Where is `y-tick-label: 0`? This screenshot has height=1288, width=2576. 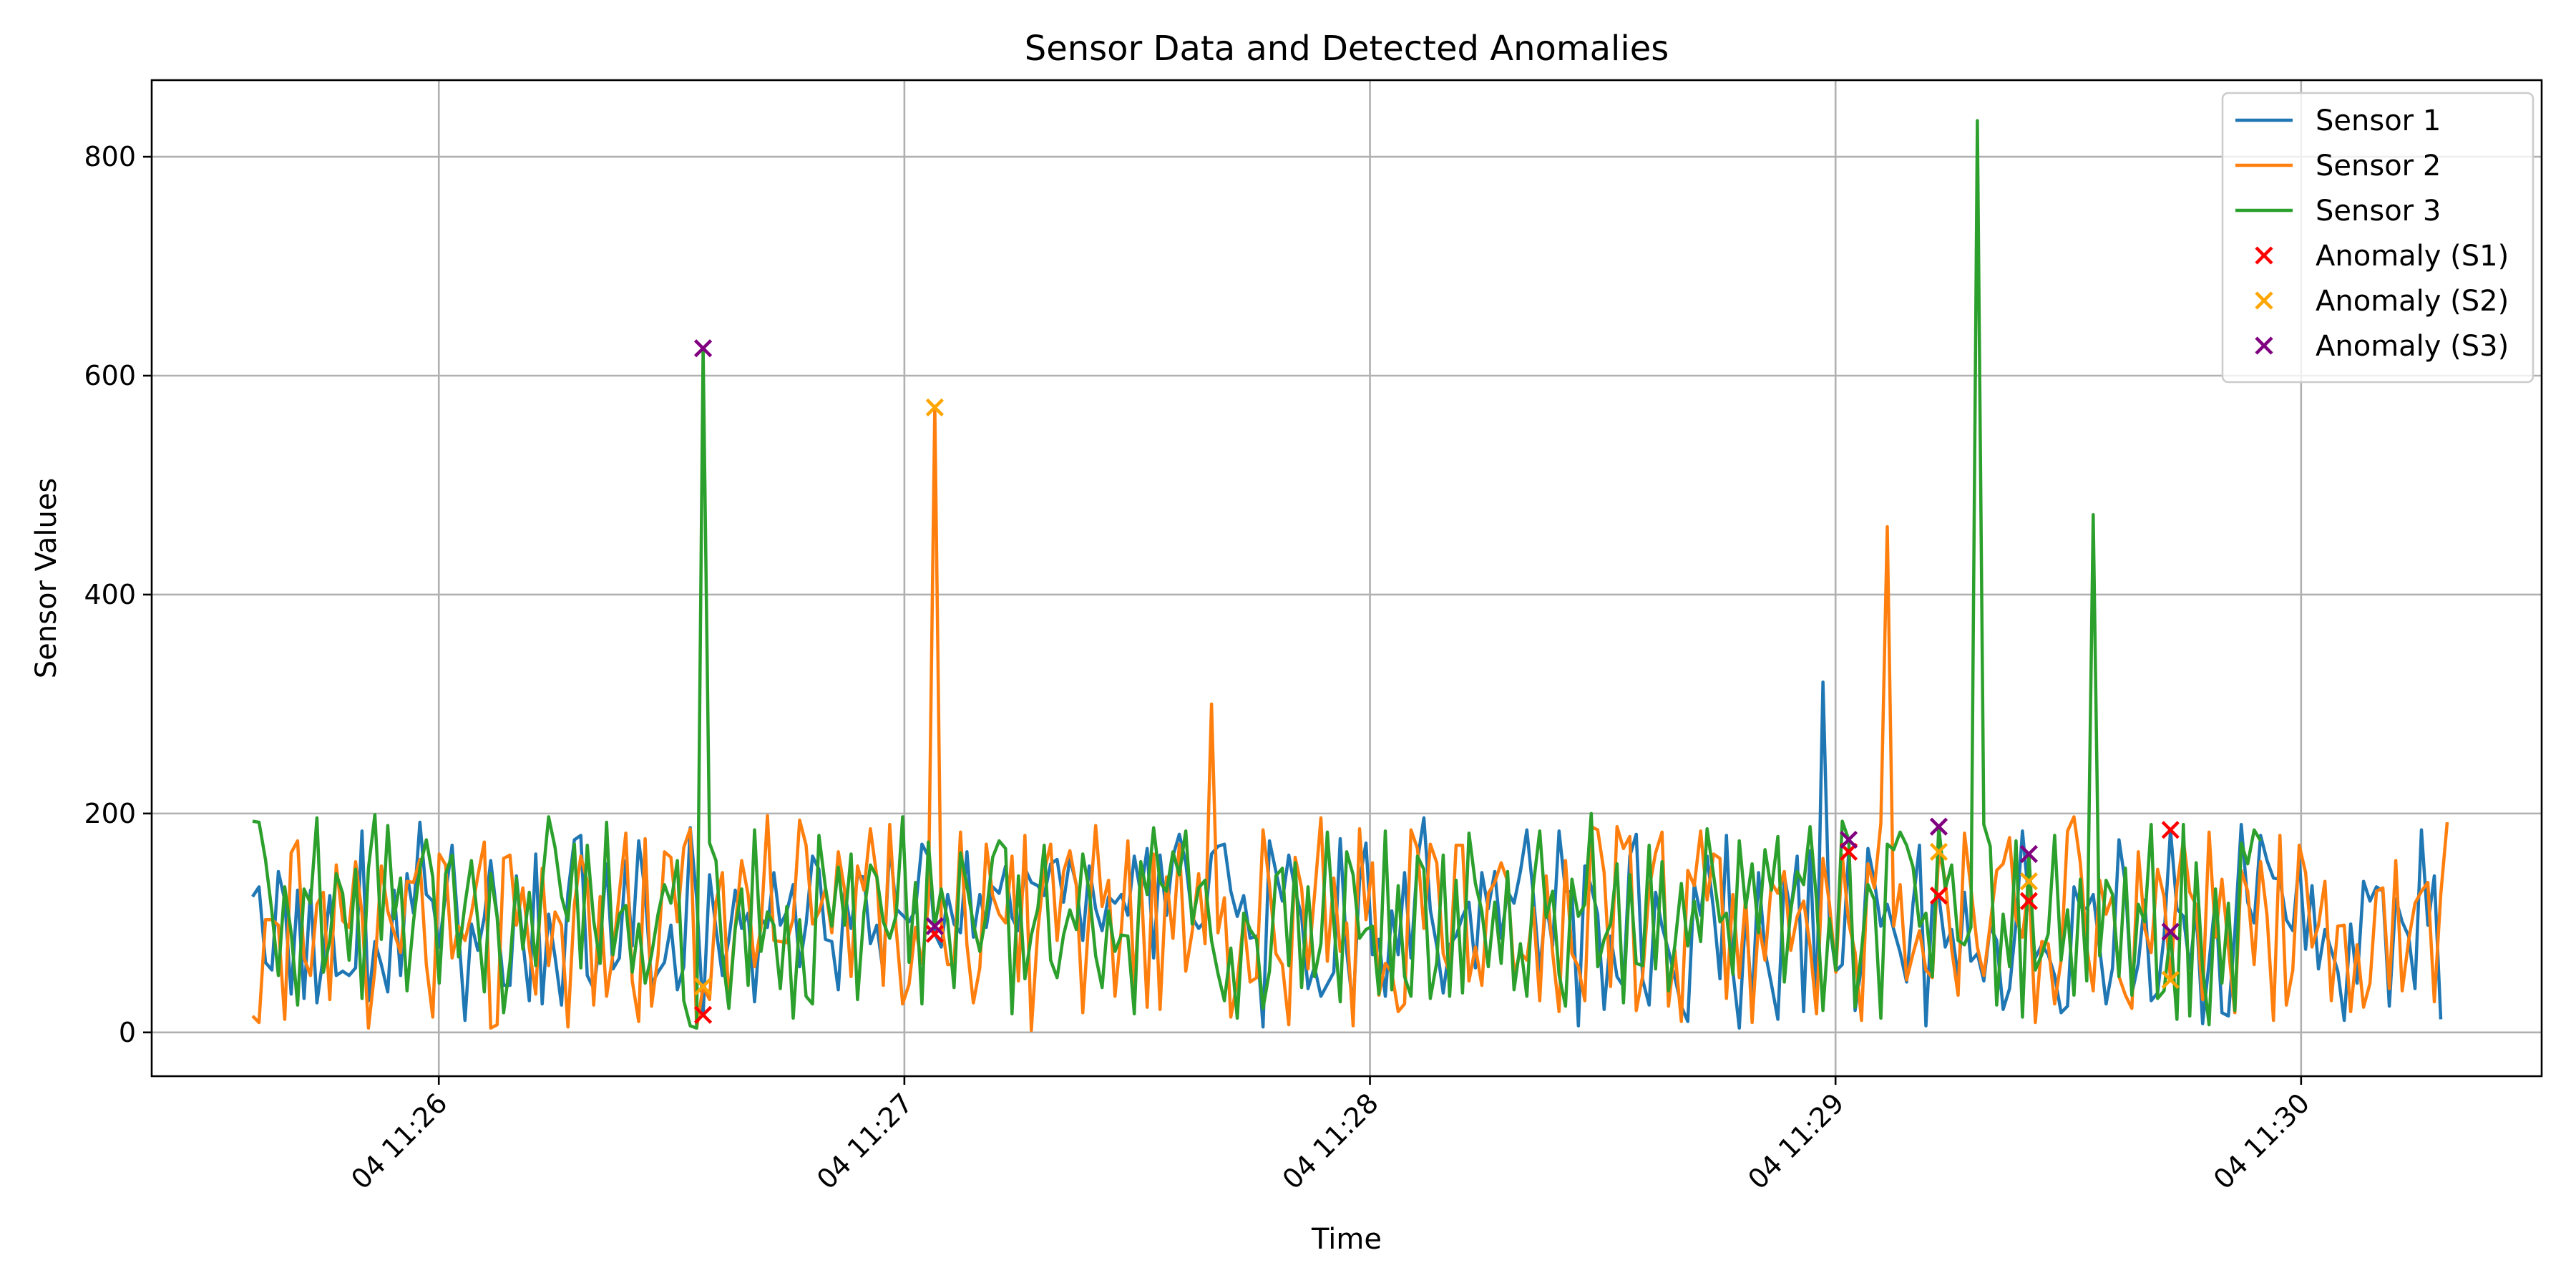 y-tick-label: 0 is located at coordinates (127, 1032).